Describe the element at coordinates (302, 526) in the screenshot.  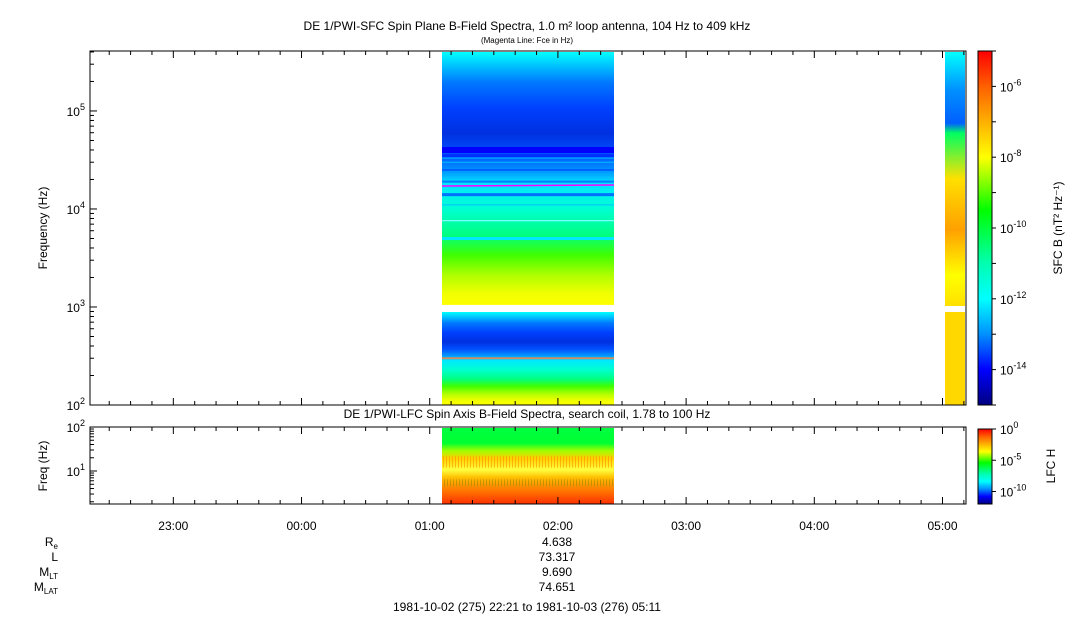
I see `time-tick-label: 00:00` at that location.